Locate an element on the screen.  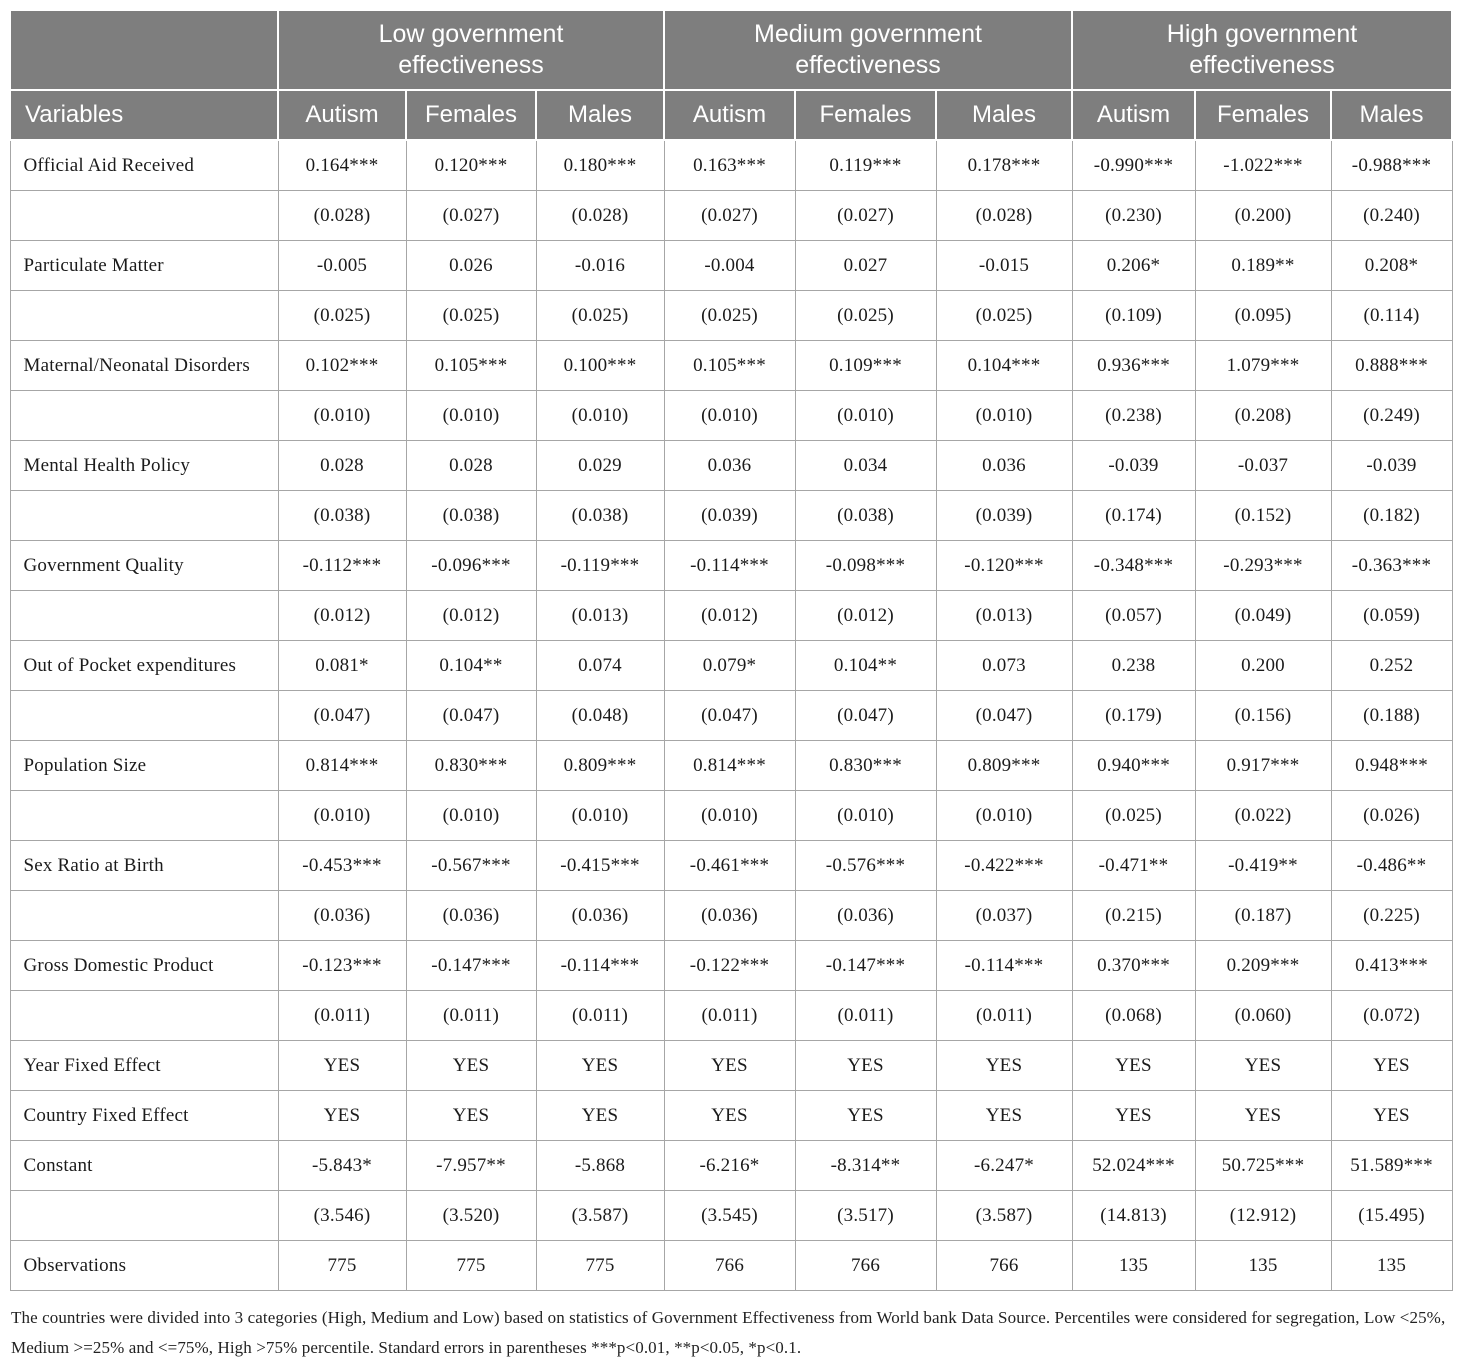
table-cell: 0.936*** is located at coordinates (1133, 365).